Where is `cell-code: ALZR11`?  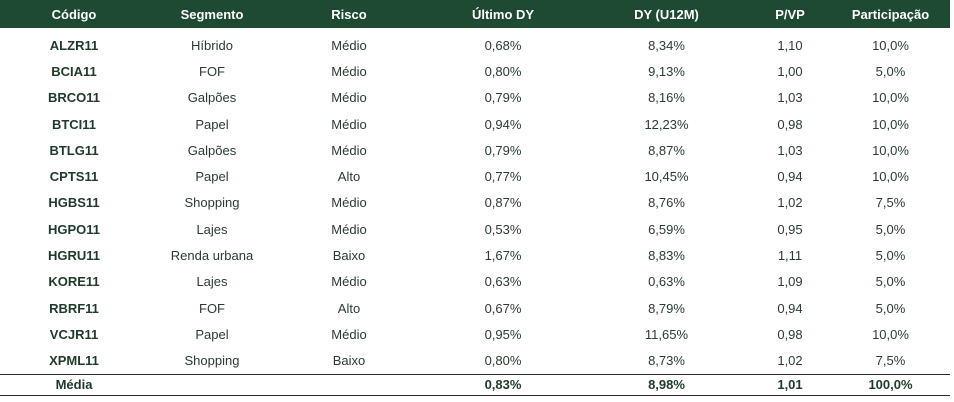 cell-code: ALZR11 is located at coordinates (74, 45).